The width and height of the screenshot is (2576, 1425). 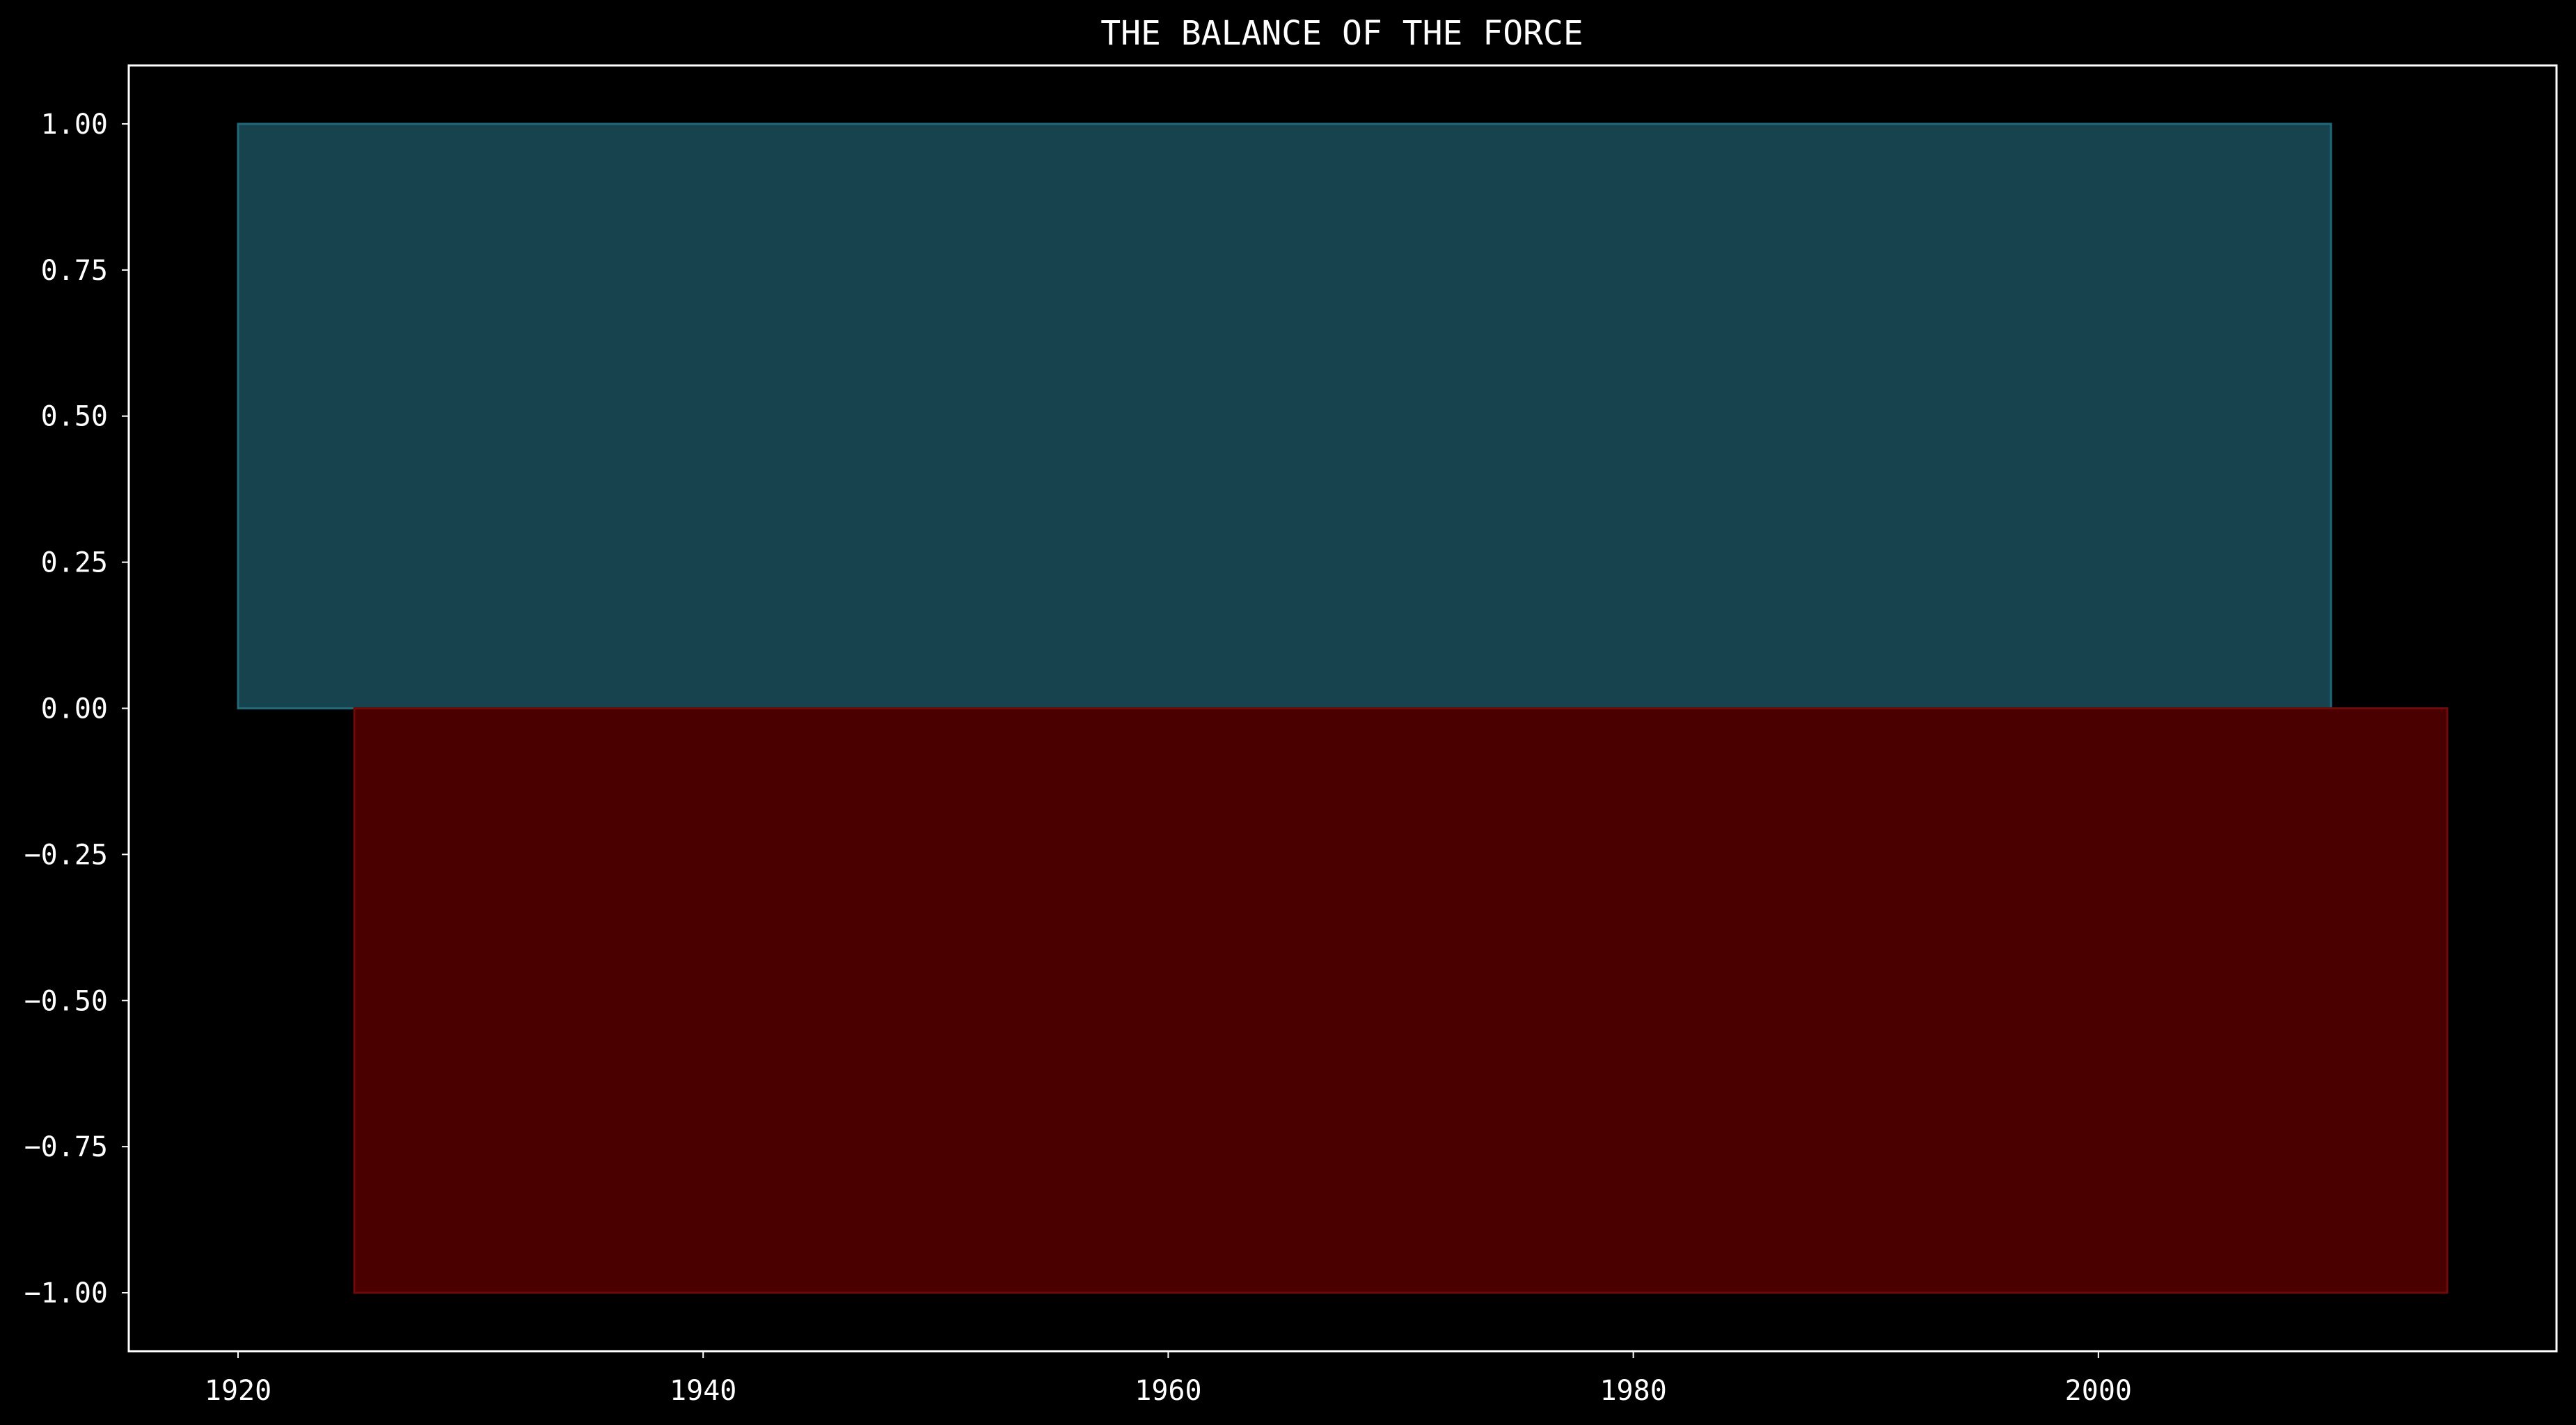 I want to click on y-tick-label: 0.75, so click(x=74, y=271).